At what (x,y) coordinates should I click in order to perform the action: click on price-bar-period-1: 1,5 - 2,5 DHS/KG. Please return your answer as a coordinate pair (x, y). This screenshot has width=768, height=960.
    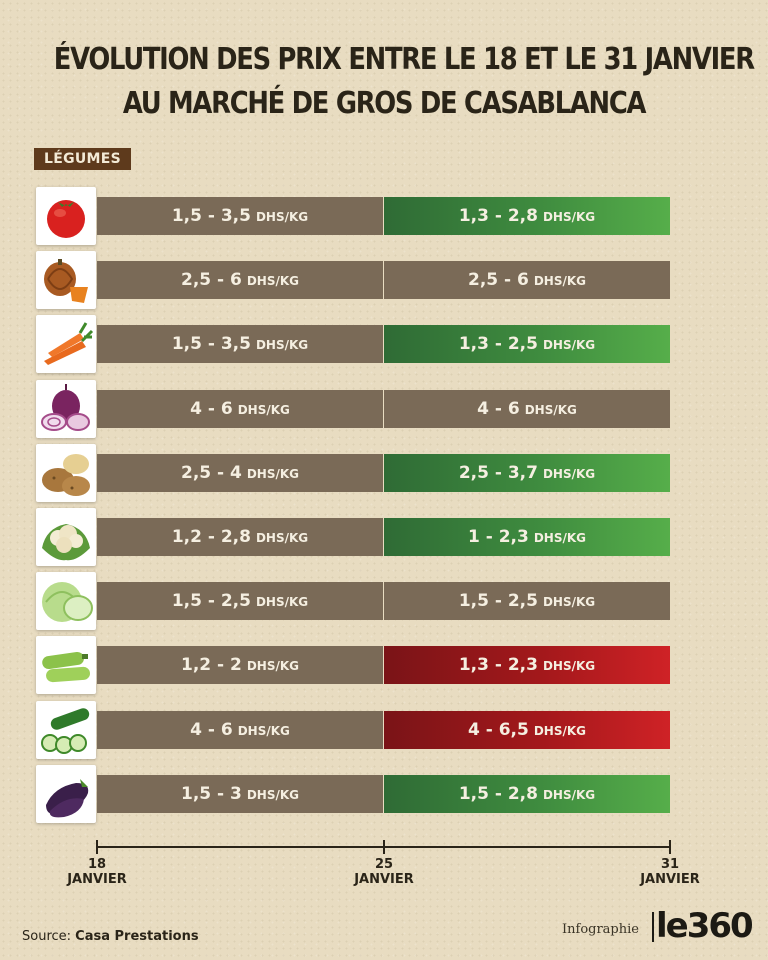
    Looking at the image, I should click on (240, 601).